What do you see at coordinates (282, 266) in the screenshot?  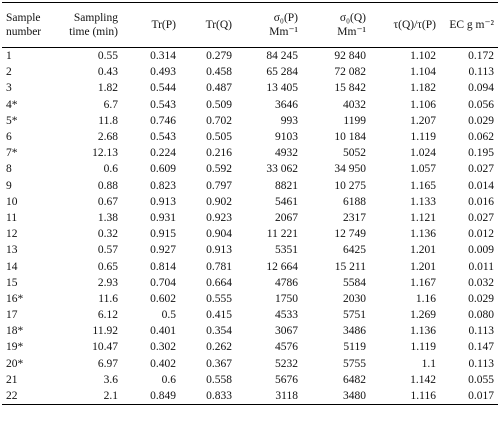 I see `table-cell: 12 664` at bounding box center [282, 266].